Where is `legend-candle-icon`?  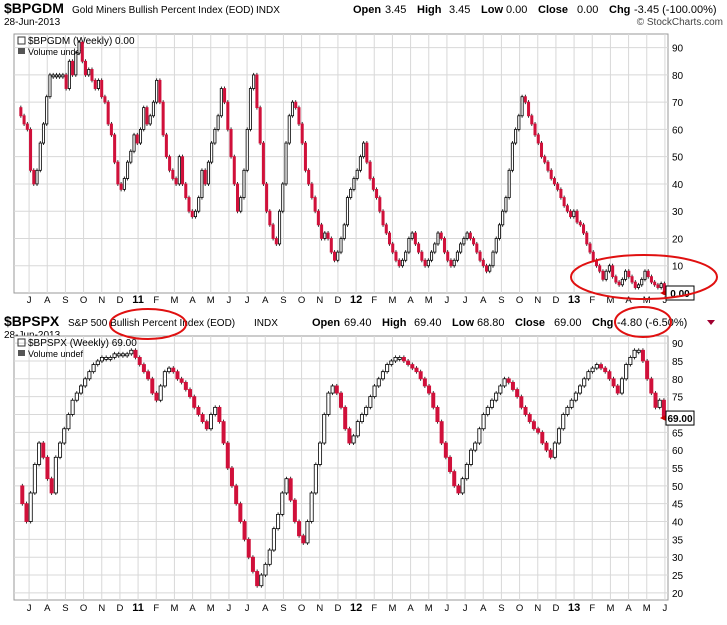
legend-candle-icon is located at coordinates (21, 342).